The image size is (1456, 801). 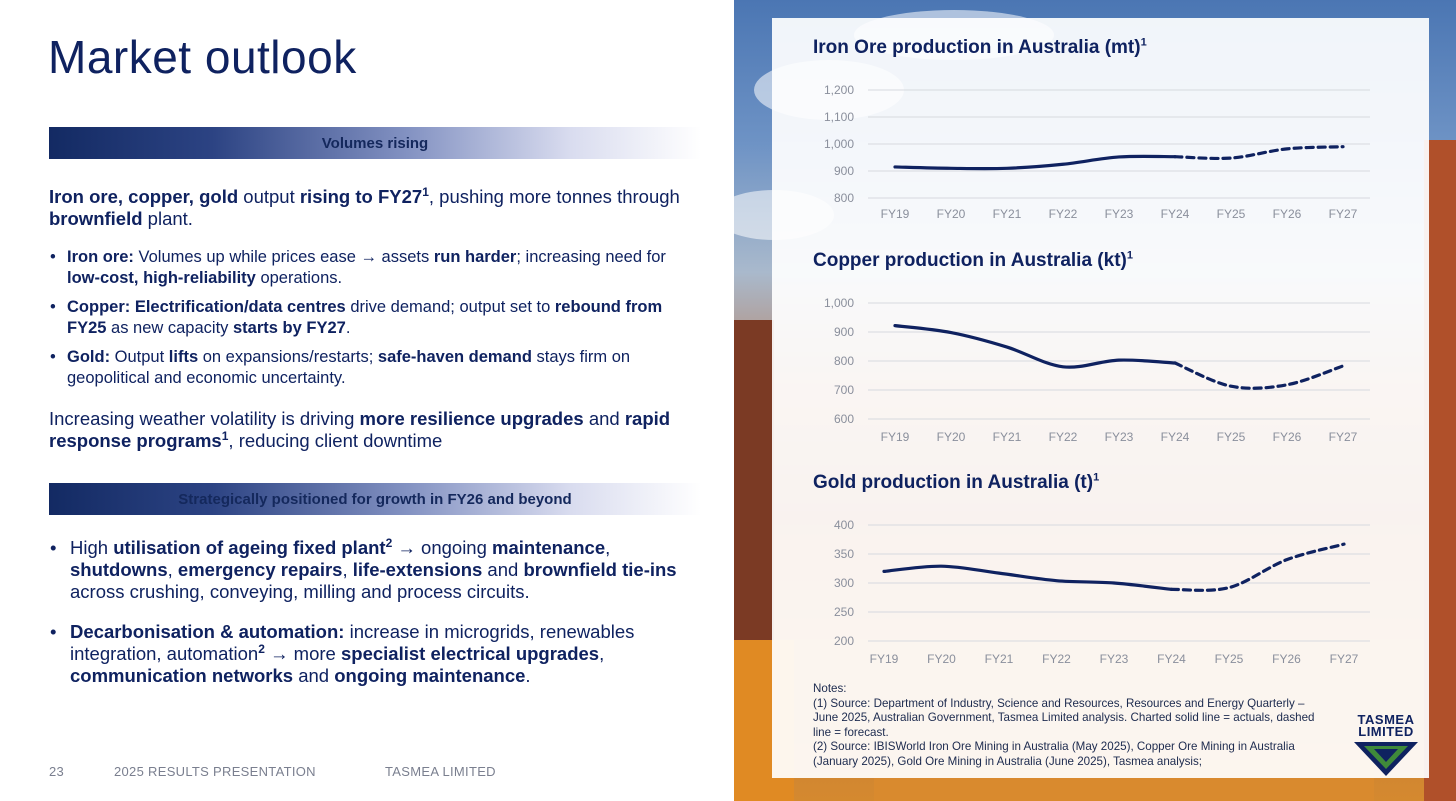 What do you see at coordinates (1386, 719) in the screenshot?
I see `logo-text-line1: TASMEA` at bounding box center [1386, 719].